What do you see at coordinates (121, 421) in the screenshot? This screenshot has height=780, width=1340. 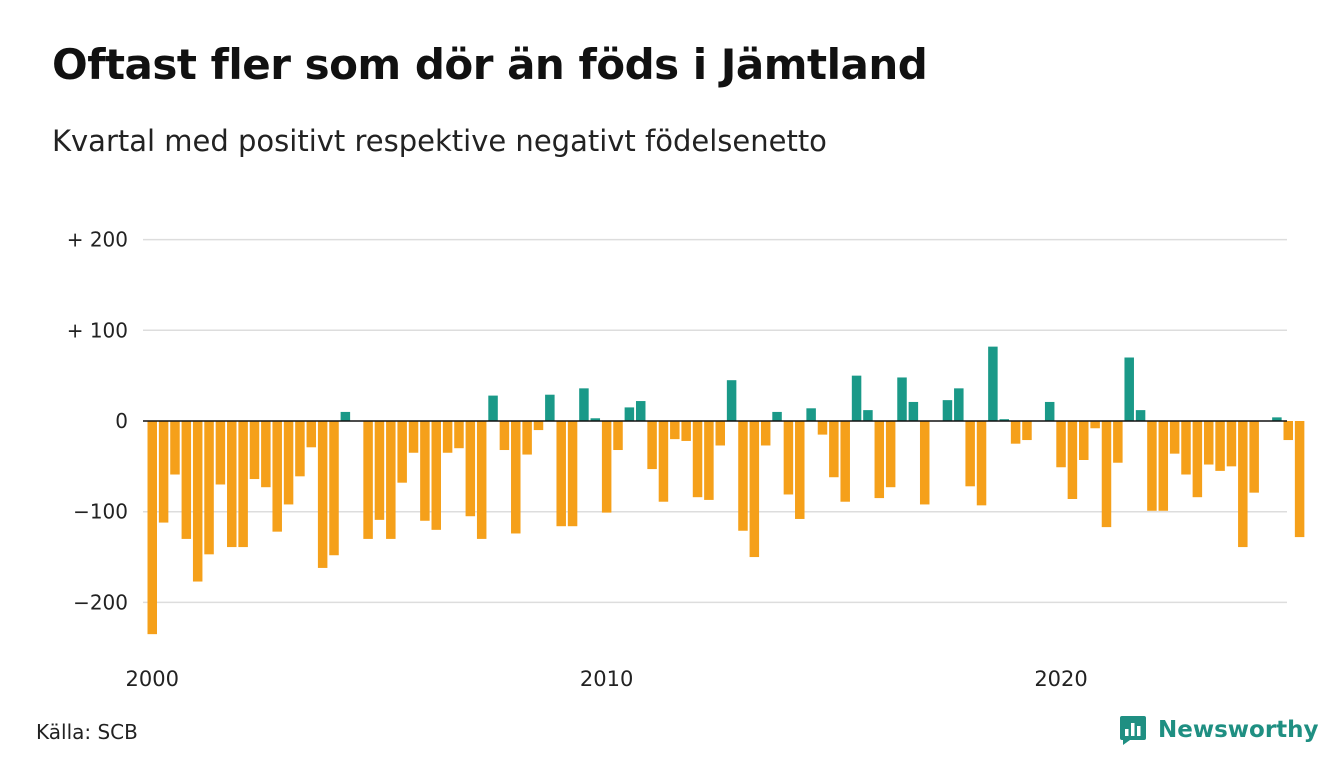 I see `y-tick-label: 0` at bounding box center [121, 421].